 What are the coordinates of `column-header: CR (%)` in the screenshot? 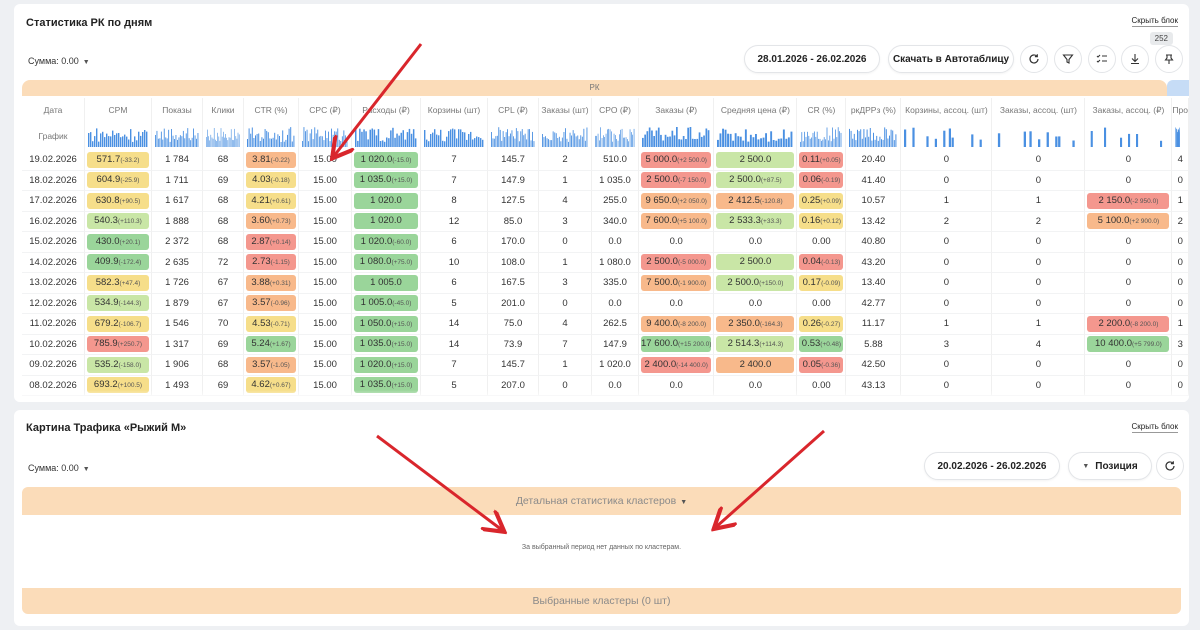 It's located at (822, 110).